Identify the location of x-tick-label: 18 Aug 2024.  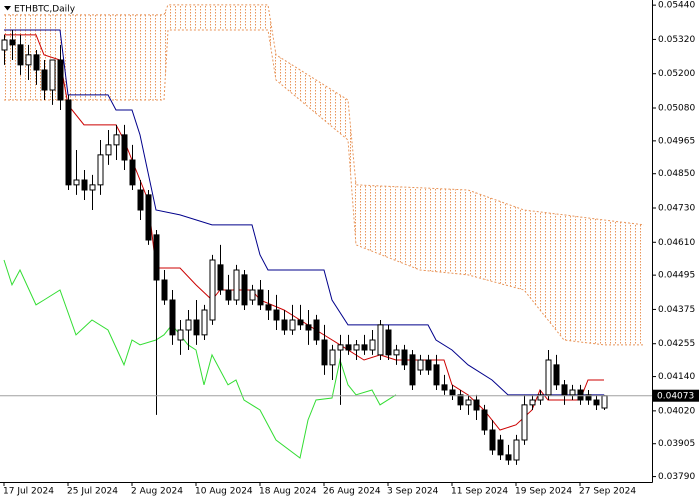
(288, 492).